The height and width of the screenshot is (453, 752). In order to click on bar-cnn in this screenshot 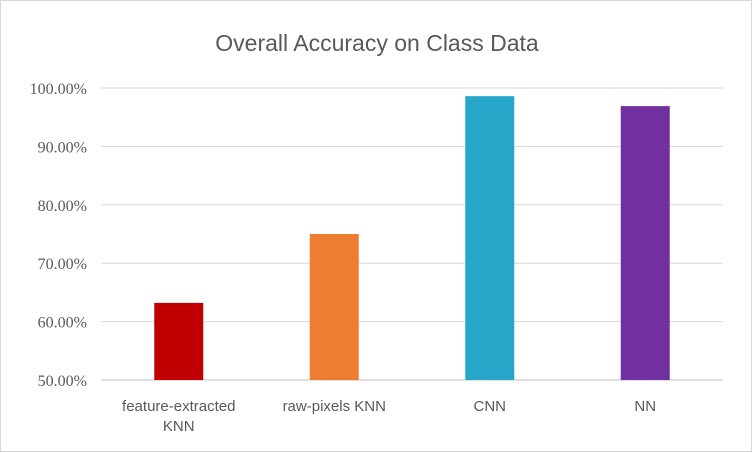, I will do `click(490, 238)`.